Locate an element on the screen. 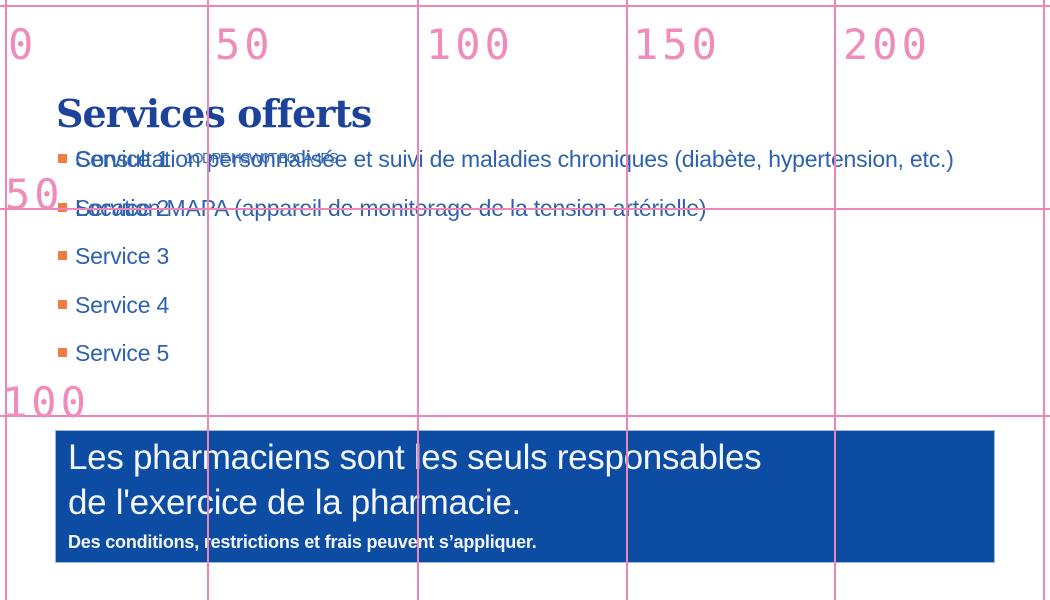 This screenshot has width=1050, height=600. list-item: Service 5 is located at coordinates (550, 353).